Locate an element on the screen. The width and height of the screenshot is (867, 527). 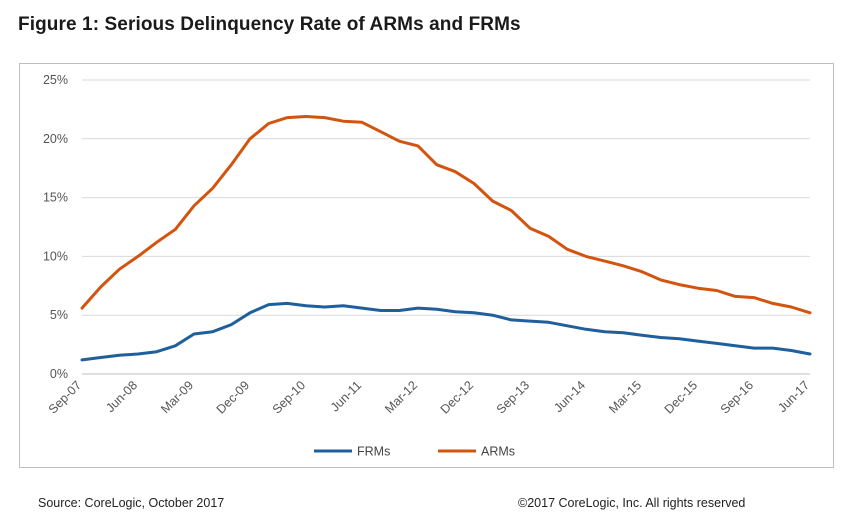
source-note: Source: CoreLogic, October 2017 is located at coordinates (131, 503).